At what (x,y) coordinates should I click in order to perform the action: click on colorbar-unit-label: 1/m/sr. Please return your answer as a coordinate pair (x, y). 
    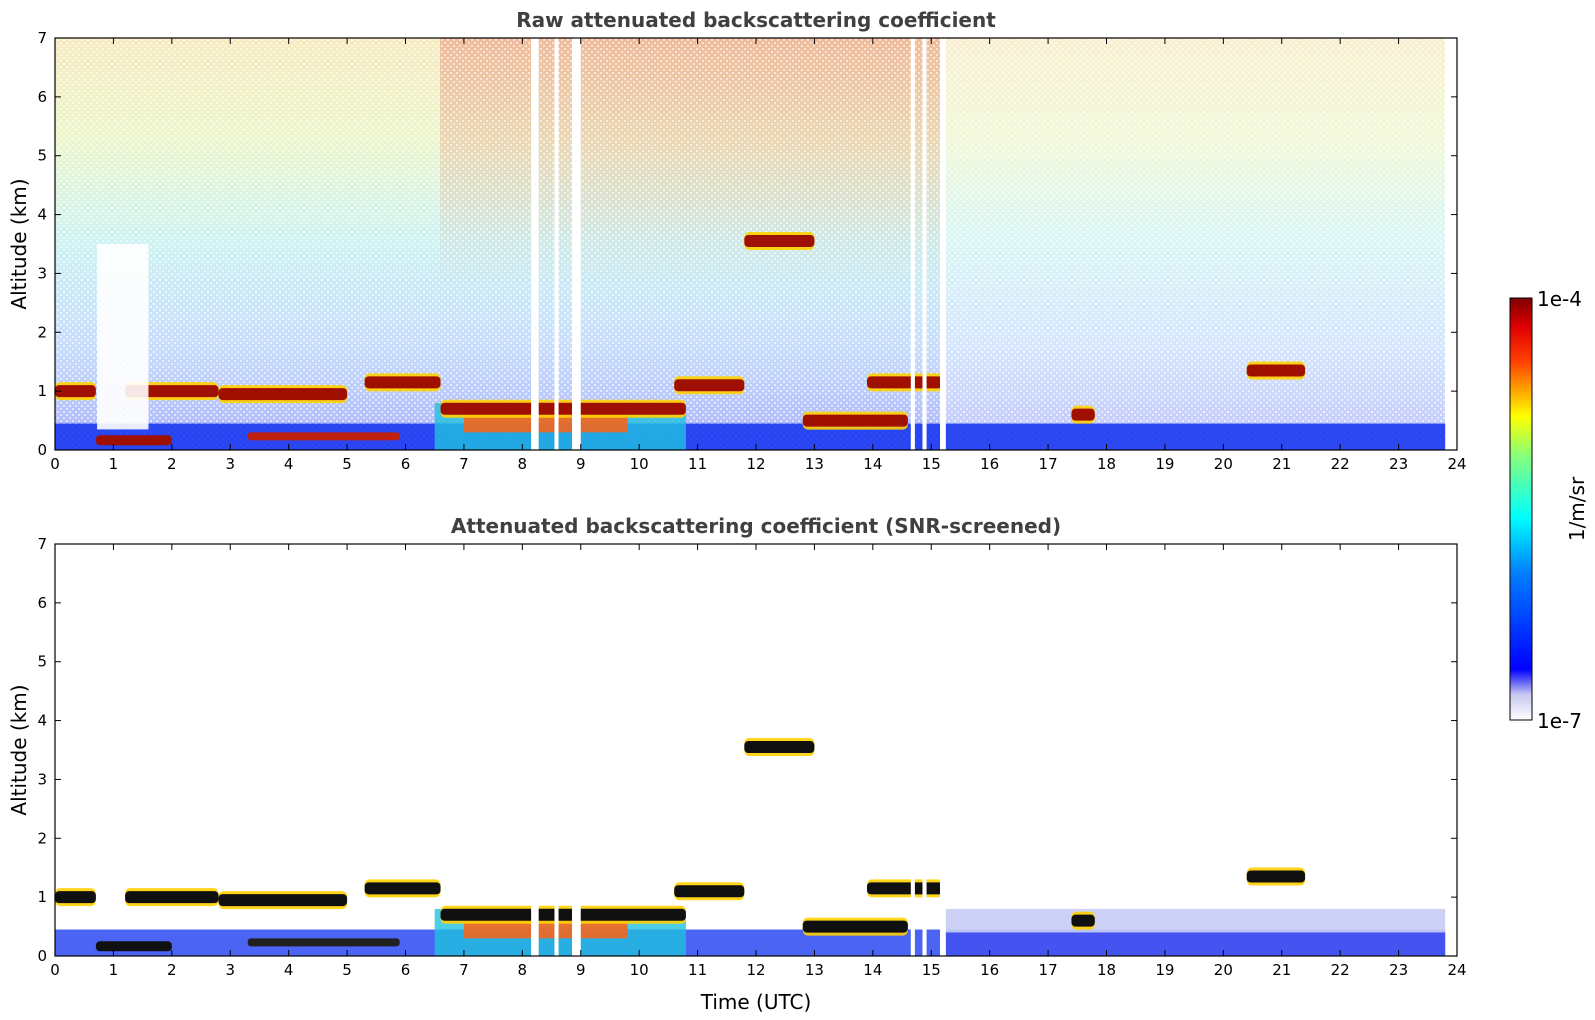
    Looking at the image, I should click on (1577, 508).